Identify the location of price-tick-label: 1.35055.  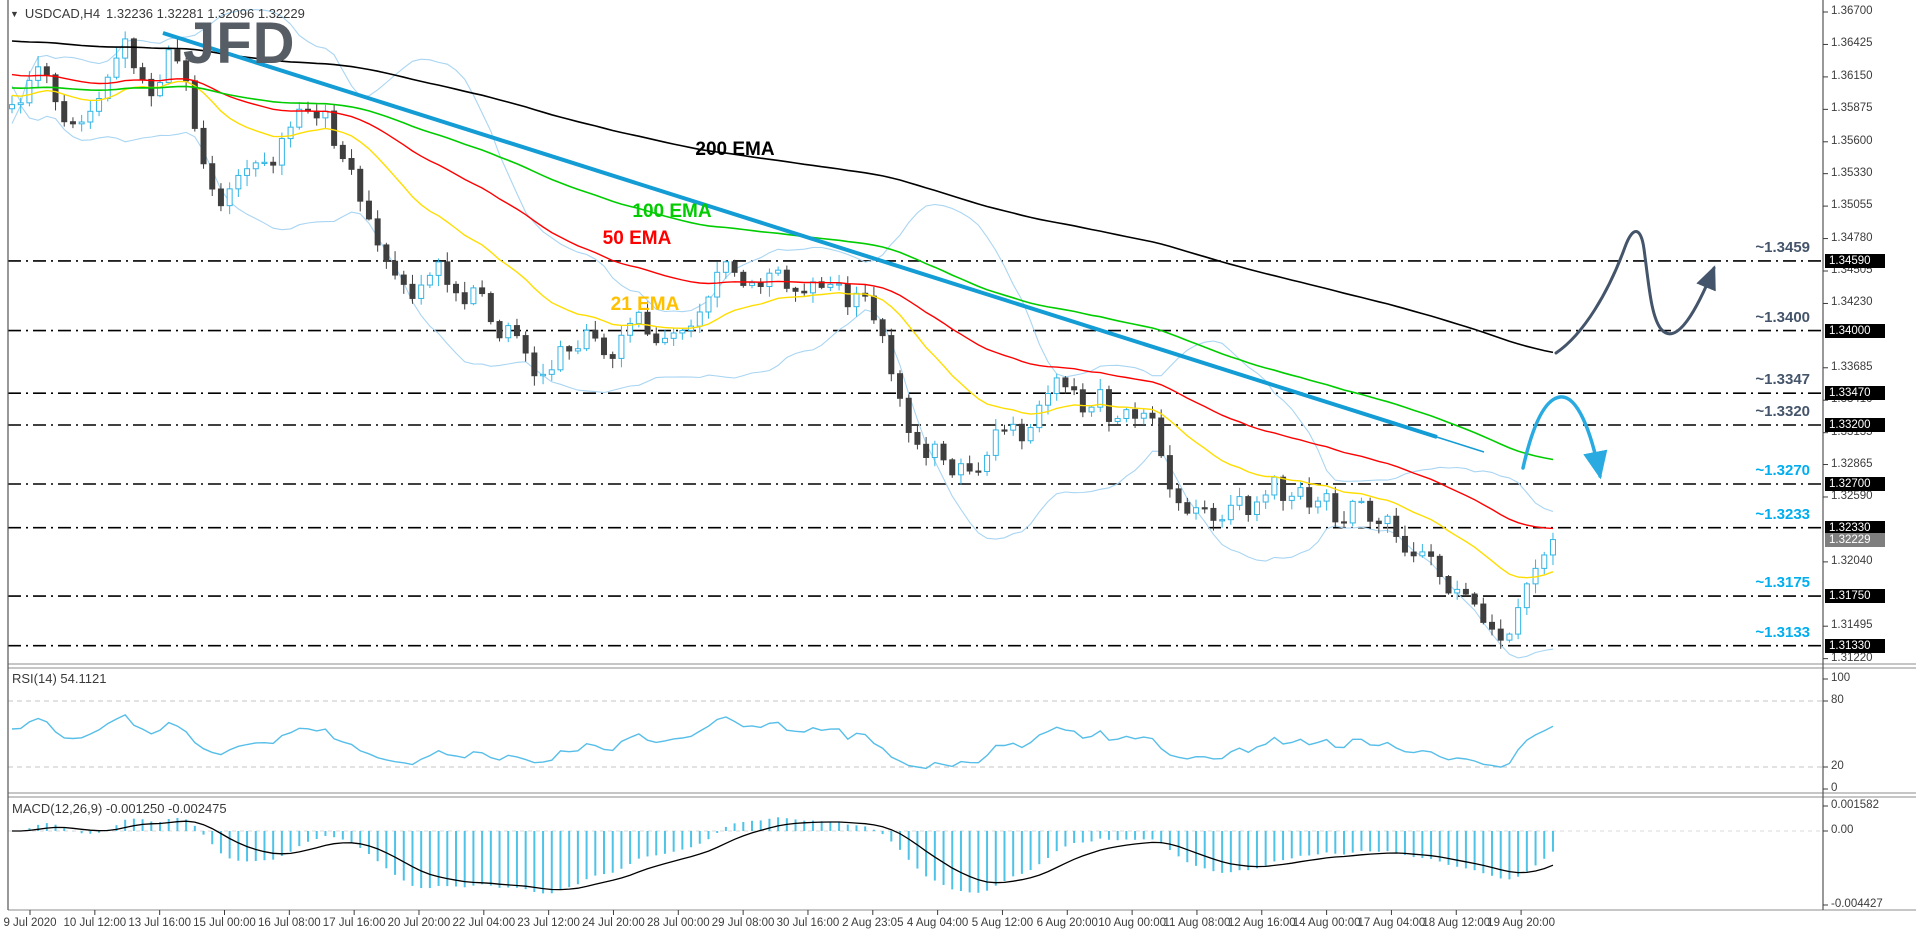
(1852, 205).